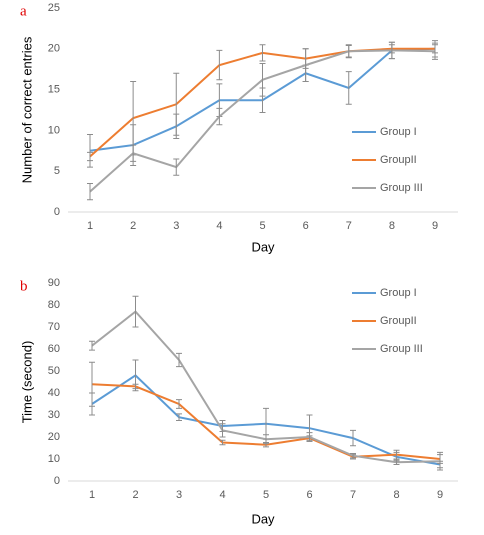  Describe the element at coordinates (23, 11) in the screenshot. I see `panel-label: a` at that location.